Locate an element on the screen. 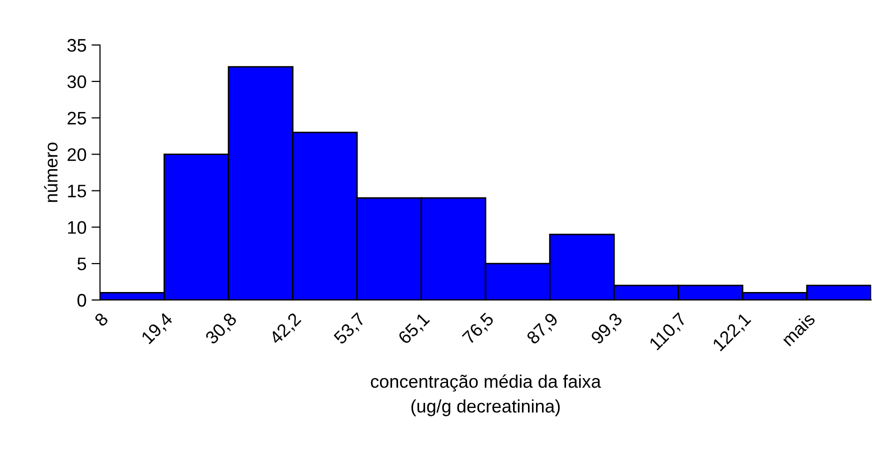  x-tick-label: 8 is located at coordinates (101, 320).